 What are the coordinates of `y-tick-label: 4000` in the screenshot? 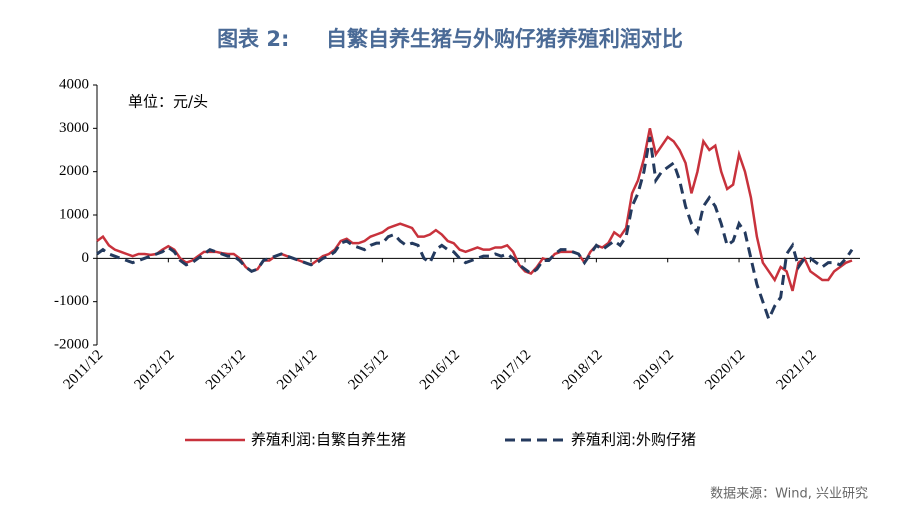 It's located at (74, 84).